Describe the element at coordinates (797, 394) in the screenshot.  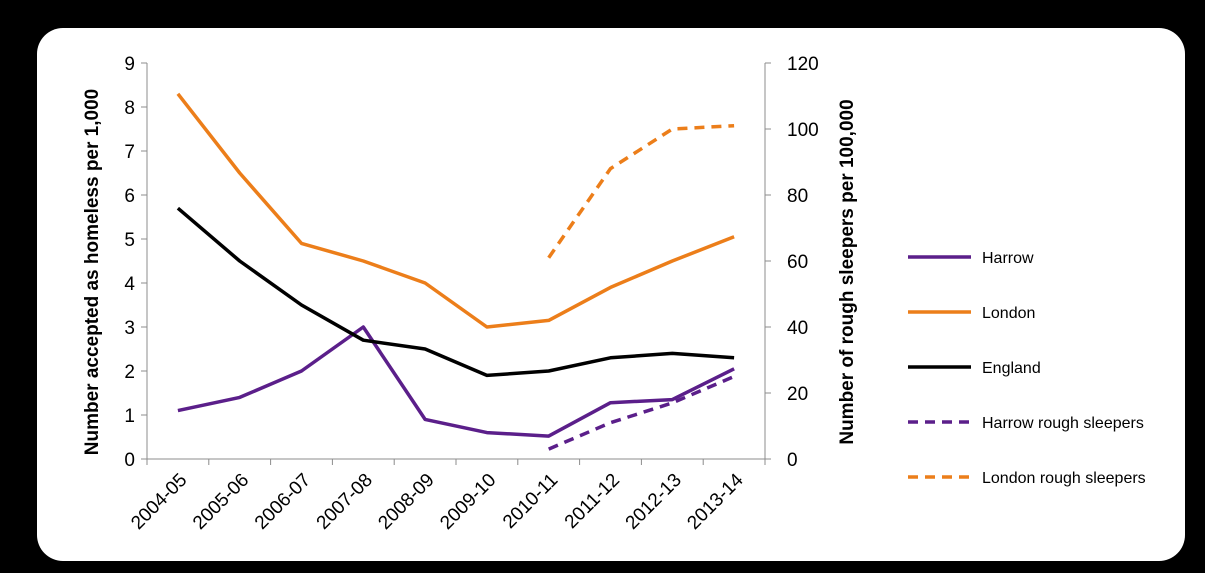
I see `right-tick-label: 20` at that location.